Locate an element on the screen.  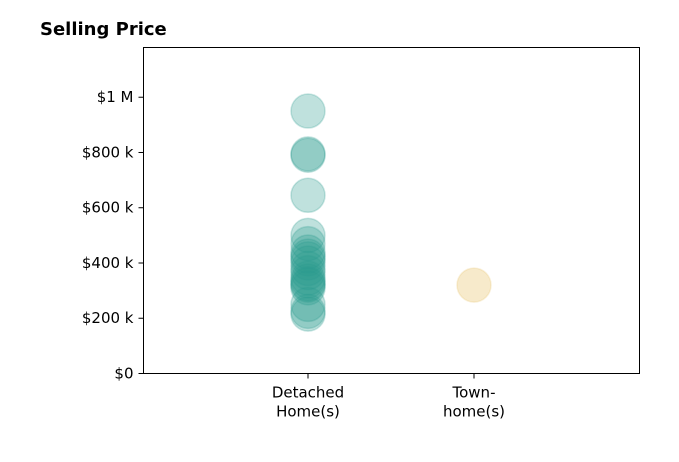
y-axis: $0 $200 k $400 k $600 k $800 k $1 M is located at coordinates (113, 235).